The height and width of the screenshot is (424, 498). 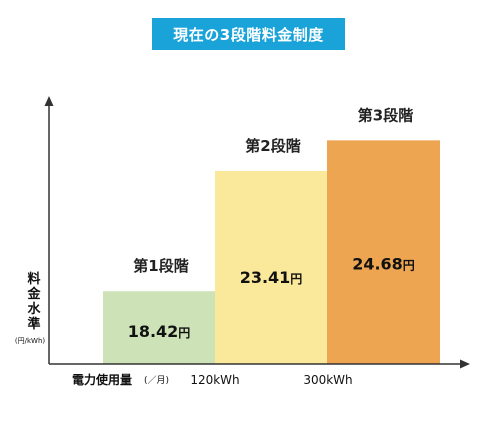 What do you see at coordinates (465, 364) in the screenshot?
I see `x-axis-arrow-icon` at bounding box center [465, 364].